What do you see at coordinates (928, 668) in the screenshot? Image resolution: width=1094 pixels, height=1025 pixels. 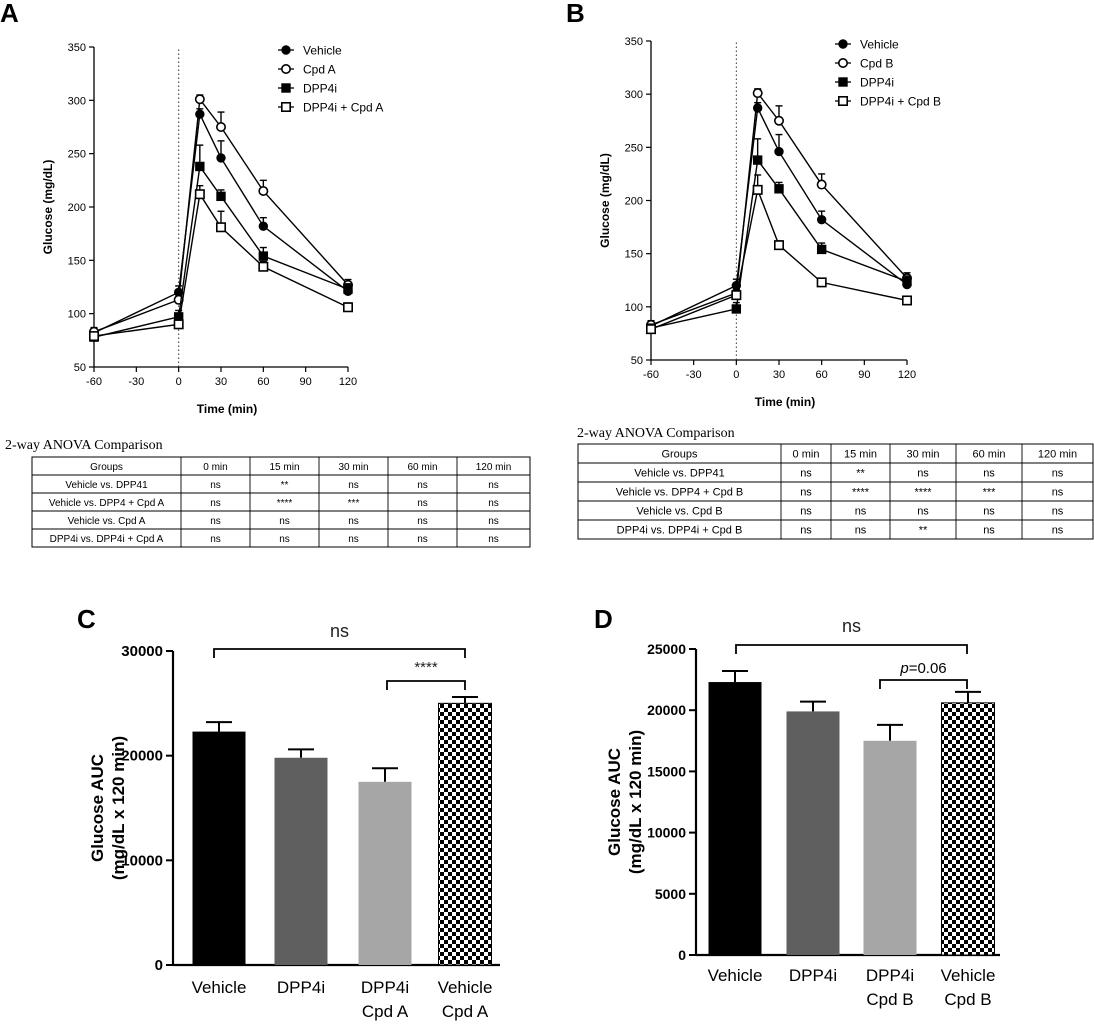 I see `p-value-number: =0.06` at bounding box center [928, 668].